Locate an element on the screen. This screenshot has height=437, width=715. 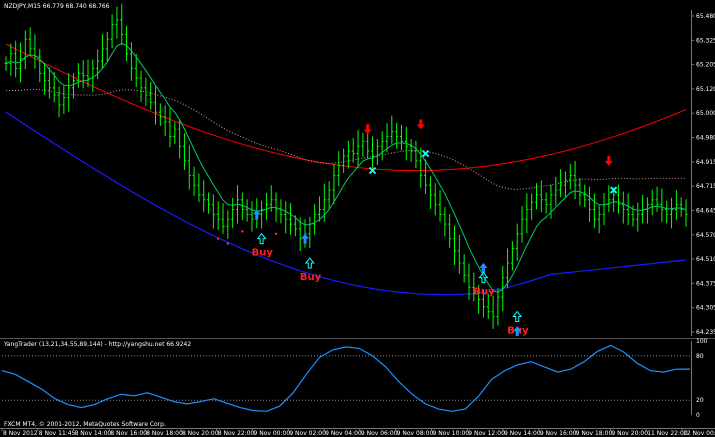
oscillator-pane is located at coordinates (345, 378).